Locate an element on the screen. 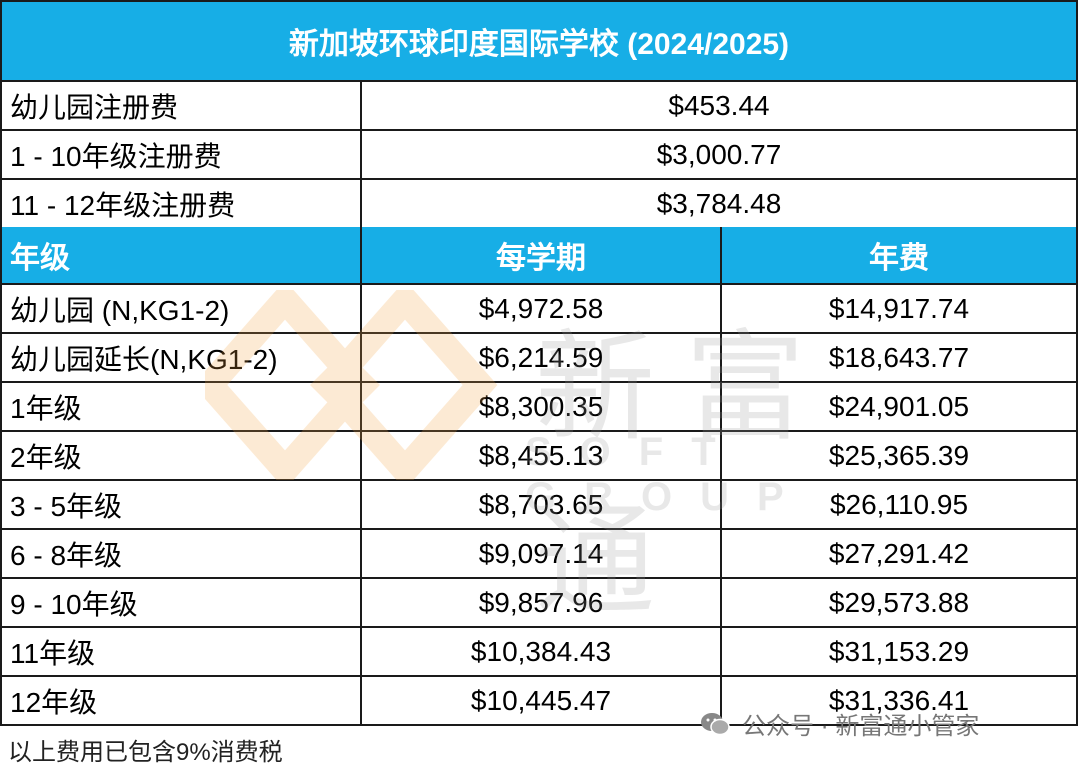 The width and height of the screenshot is (1080, 769). grade-label: 11年级 is located at coordinates (53, 653).